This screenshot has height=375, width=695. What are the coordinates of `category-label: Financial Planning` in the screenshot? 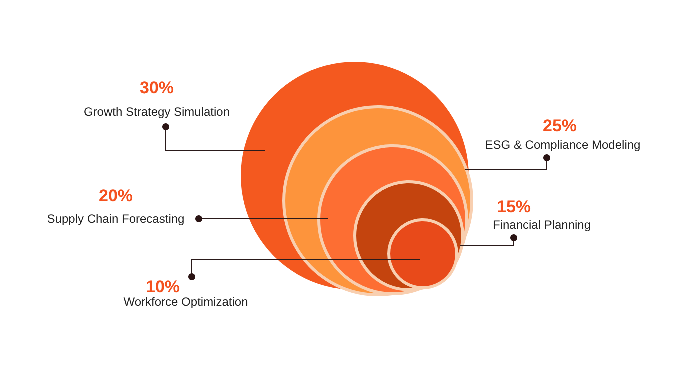 It's located at (542, 225).